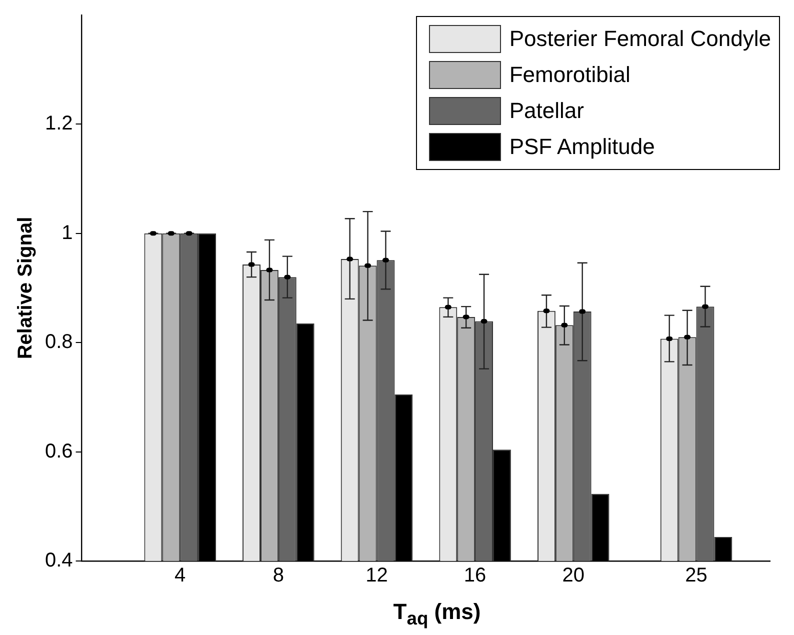 The width and height of the screenshot is (794, 635). What do you see at coordinates (569, 75) in the screenshot?
I see `legend-label: Femorotibial` at bounding box center [569, 75].